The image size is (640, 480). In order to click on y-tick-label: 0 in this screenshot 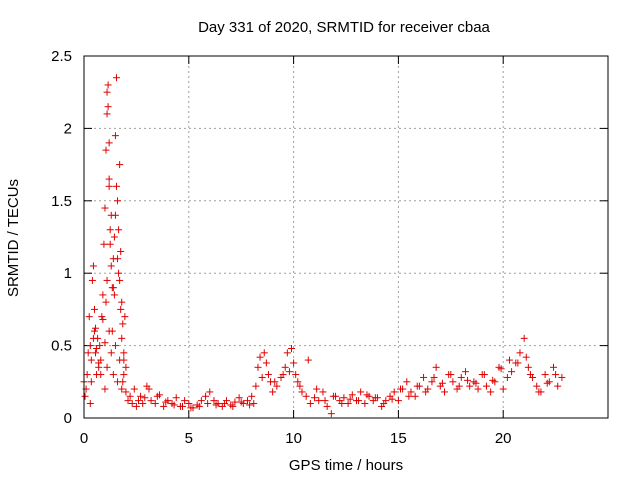, I will do `click(68, 418)`.